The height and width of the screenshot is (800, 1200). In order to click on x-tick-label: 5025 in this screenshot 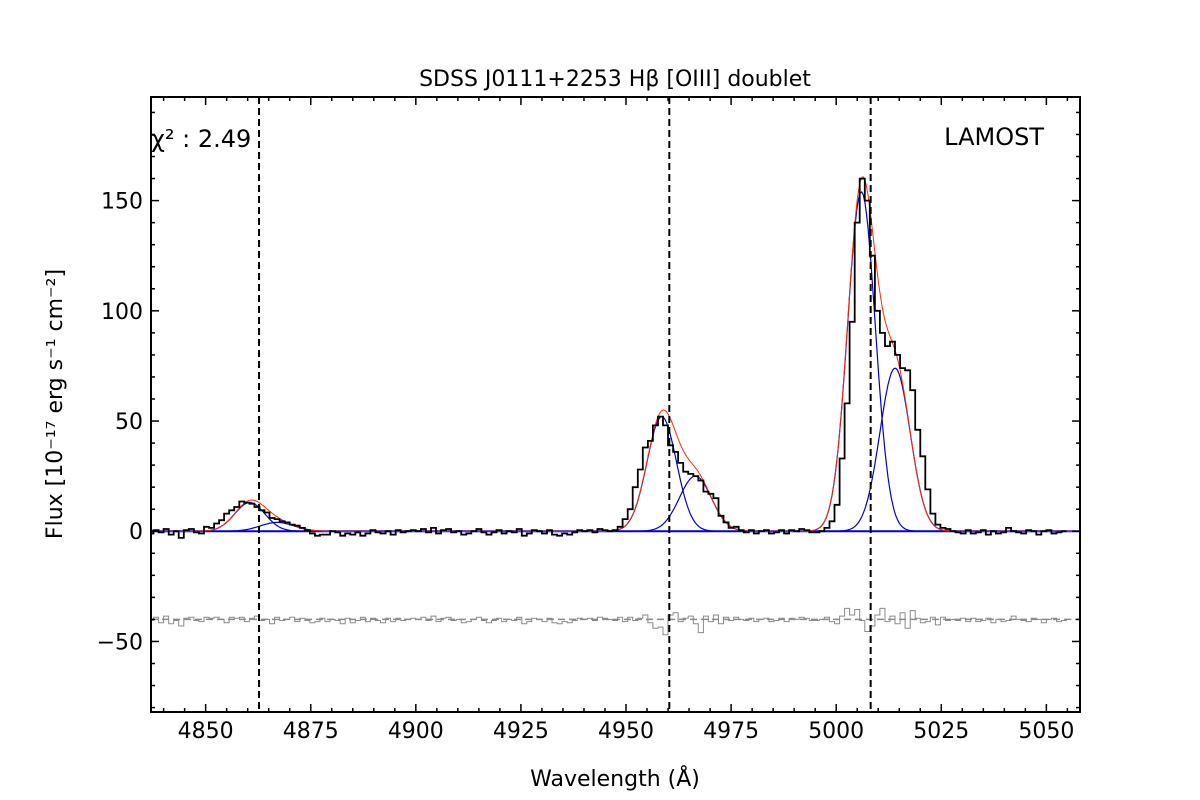, I will do `click(941, 731)`.